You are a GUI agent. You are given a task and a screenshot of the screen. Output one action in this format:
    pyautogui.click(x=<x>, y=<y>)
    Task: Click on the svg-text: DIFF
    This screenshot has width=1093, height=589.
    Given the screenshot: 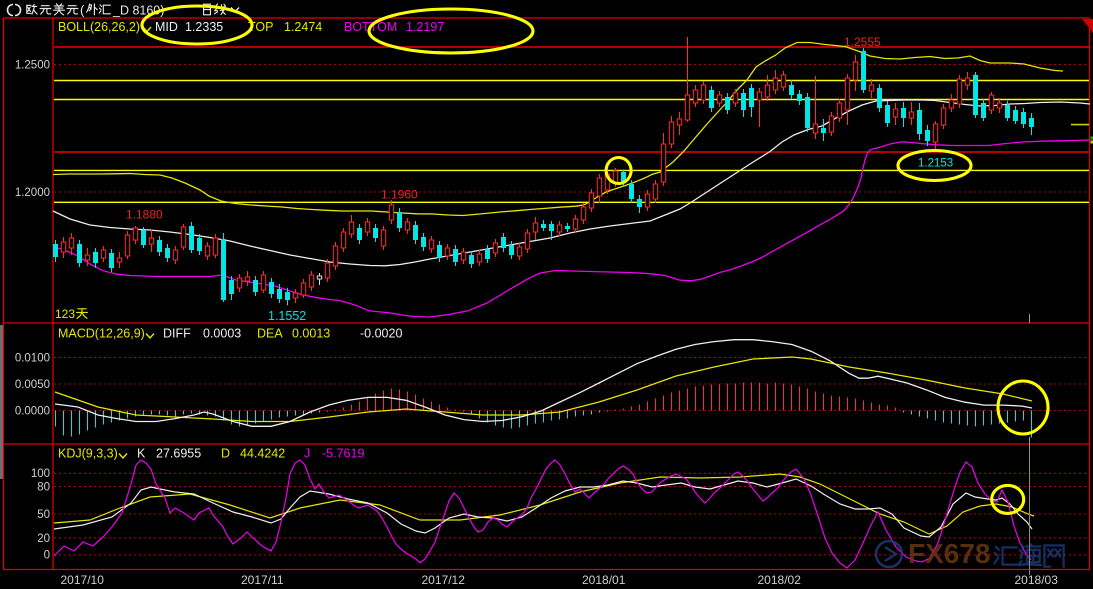 What is the action you would take?
    pyautogui.click(x=177, y=334)
    